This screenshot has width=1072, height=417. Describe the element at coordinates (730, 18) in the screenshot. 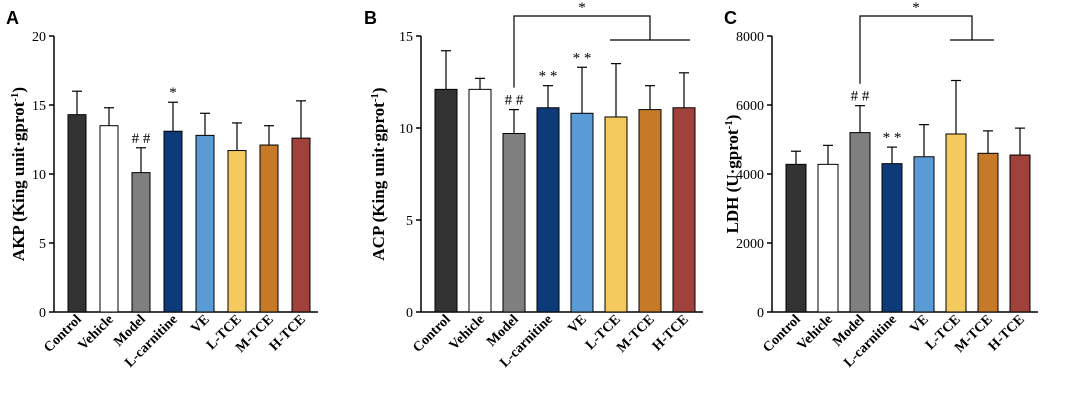

I see `panel-letter-c: C` at that location.